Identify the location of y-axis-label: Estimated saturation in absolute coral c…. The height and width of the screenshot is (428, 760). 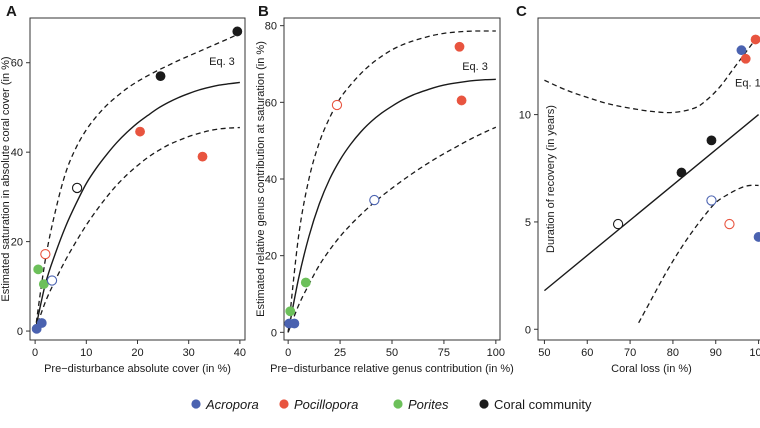
(6, 178).